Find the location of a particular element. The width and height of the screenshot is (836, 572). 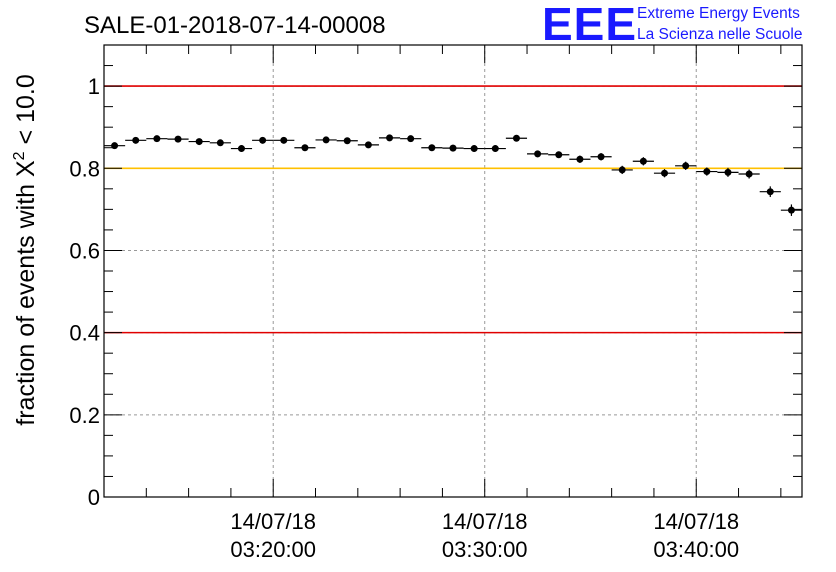

y-tick-label: 0.8 is located at coordinates (84, 168).